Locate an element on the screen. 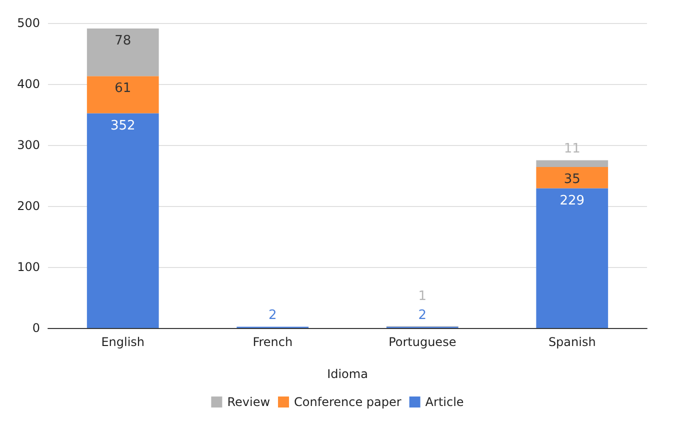 The image size is (675, 426). data-label: 352 is located at coordinates (123, 126).